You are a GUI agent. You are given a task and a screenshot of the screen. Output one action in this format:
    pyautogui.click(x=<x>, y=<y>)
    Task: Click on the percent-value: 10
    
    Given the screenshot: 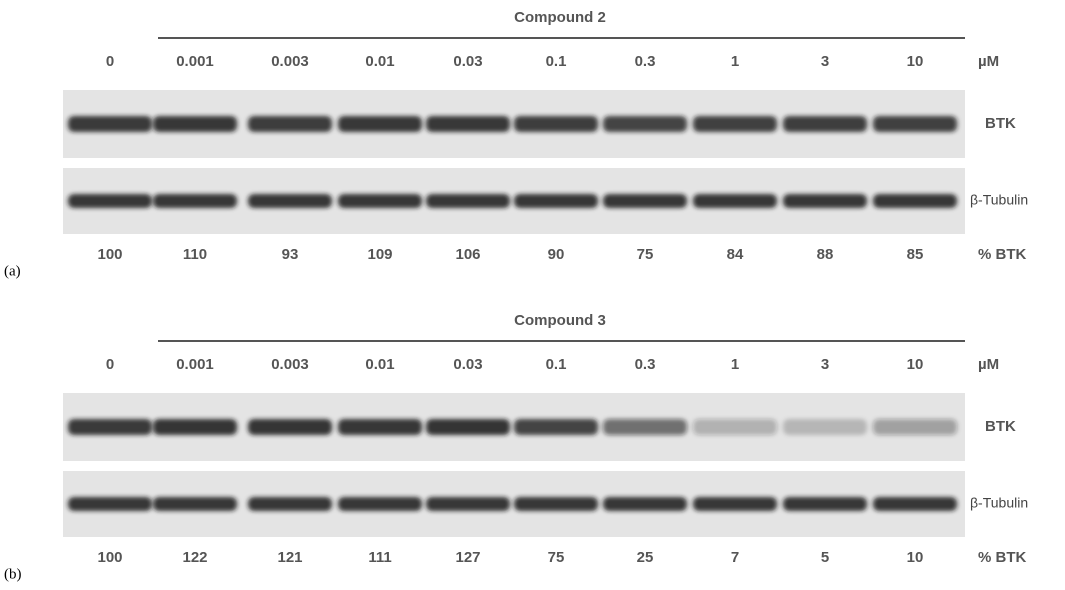 What is the action you would take?
    pyautogui.click(x=915, y=557)
    